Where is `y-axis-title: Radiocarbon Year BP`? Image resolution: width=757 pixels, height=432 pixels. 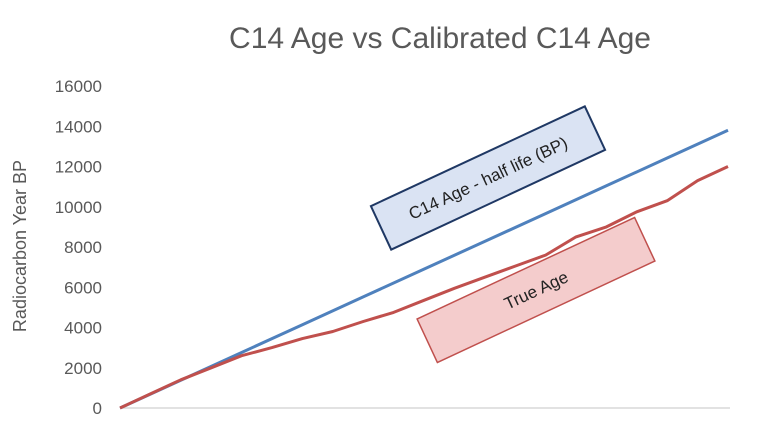
y-axis-title: Radiocarbon Year BP is located at coordinates (20, 246).